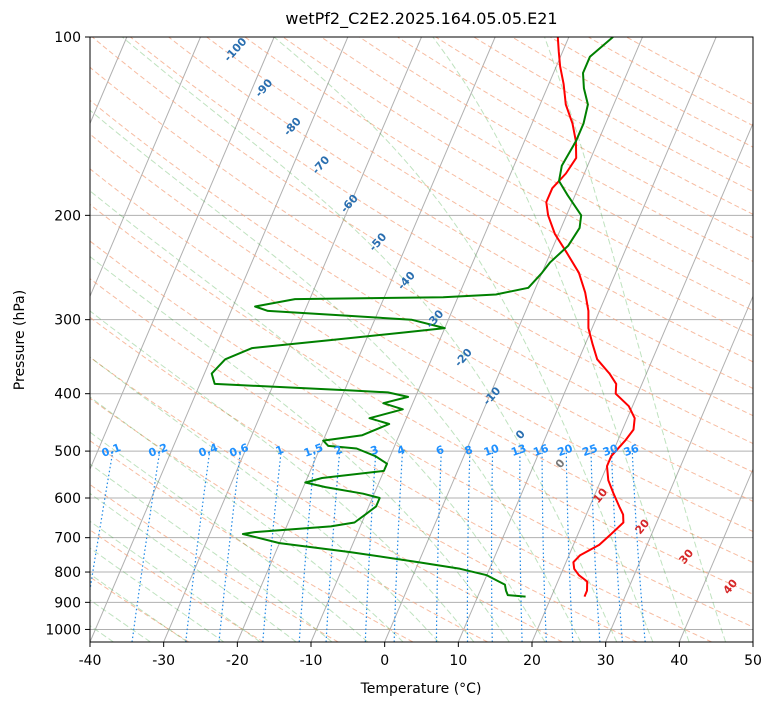  Describe the element at coordinates (384, 661) in the screenshot. I see `x-tick-label: 0` at that location.